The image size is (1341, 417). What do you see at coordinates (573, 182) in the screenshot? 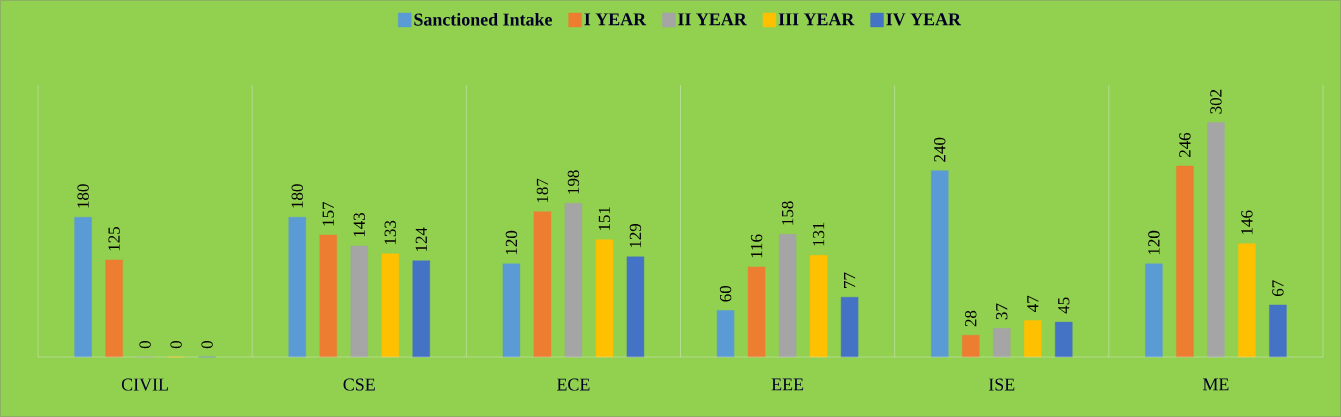
I see `data-label: 198` at bounding box center [573, 182].